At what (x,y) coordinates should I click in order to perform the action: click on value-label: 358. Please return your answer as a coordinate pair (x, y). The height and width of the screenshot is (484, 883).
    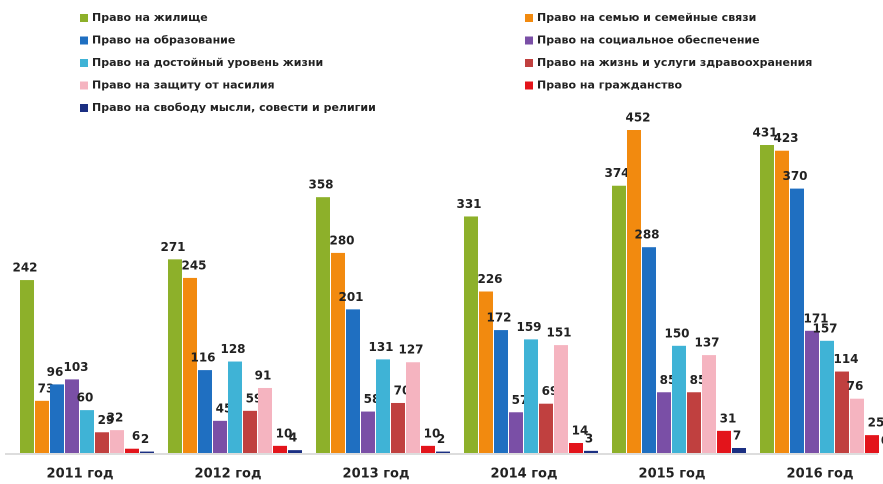
    Looking at the image, I should click on (320, 185).